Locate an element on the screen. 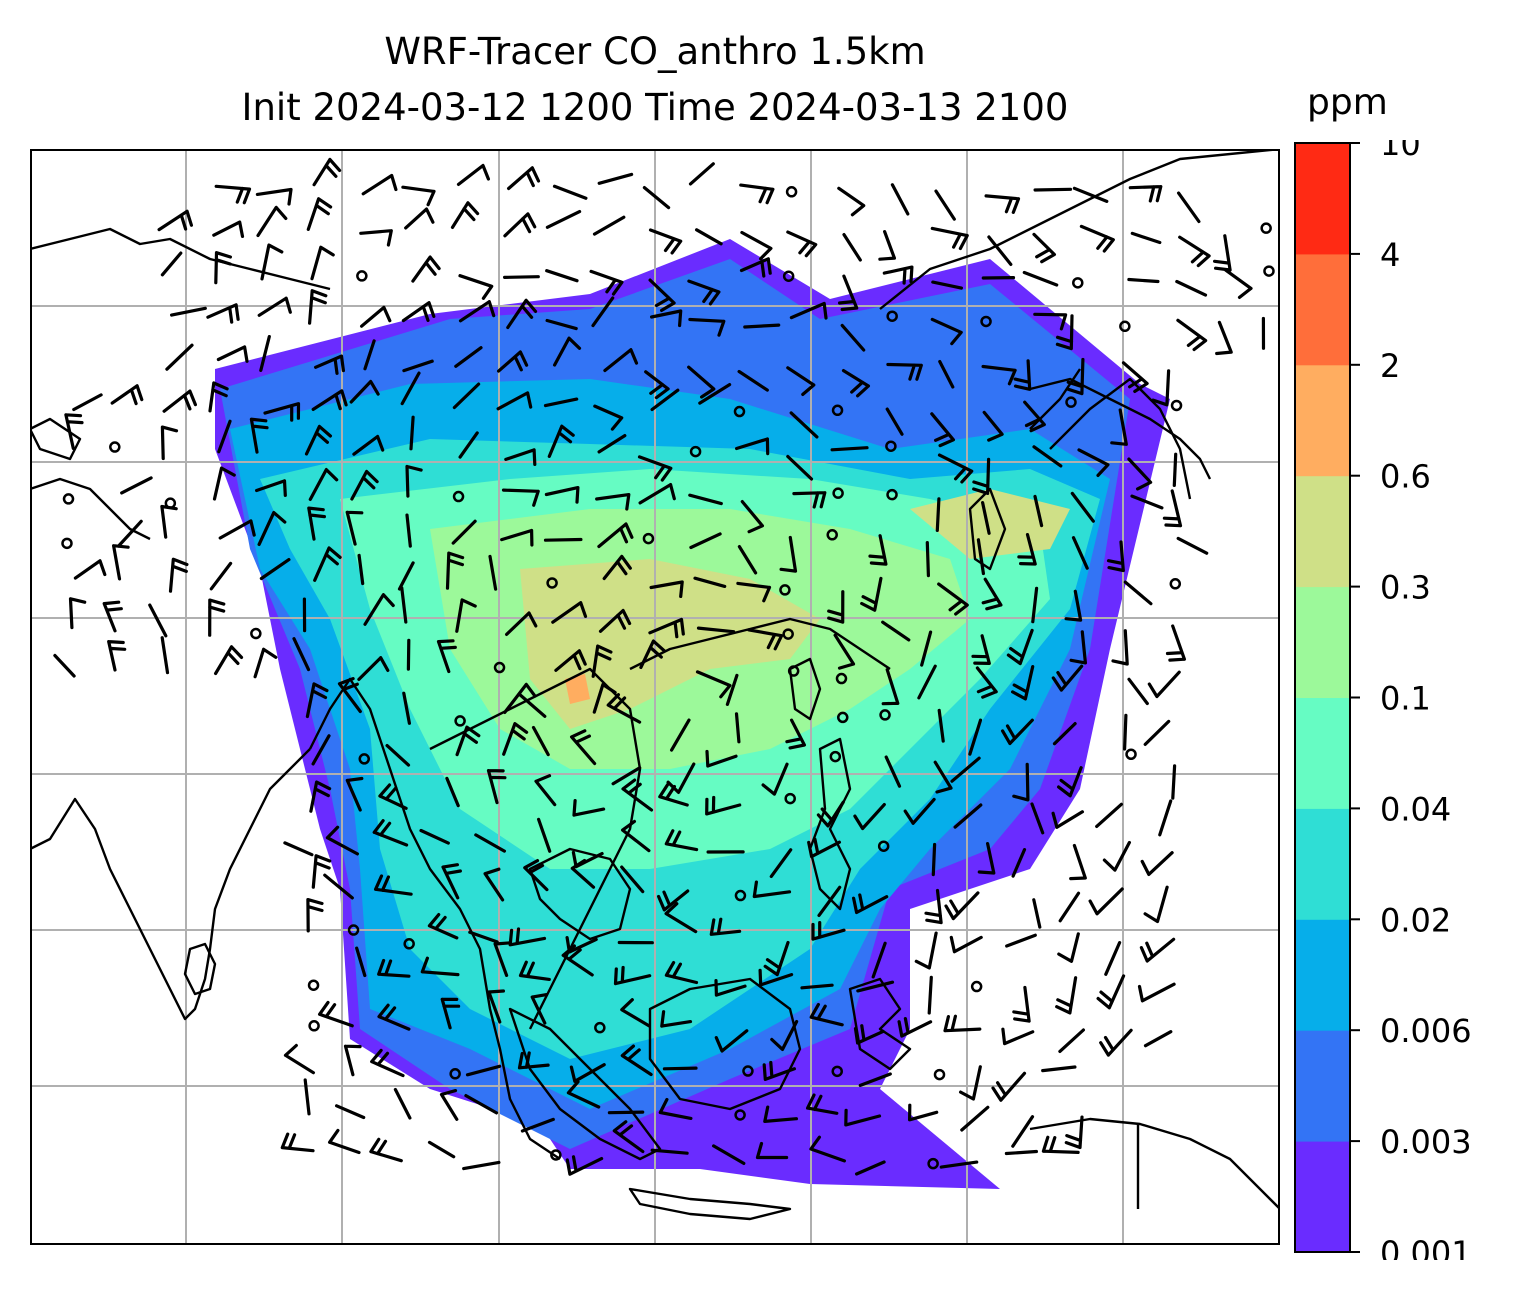  colorbar-tick-label: 0.6 is located at coordinates (1405, 477).